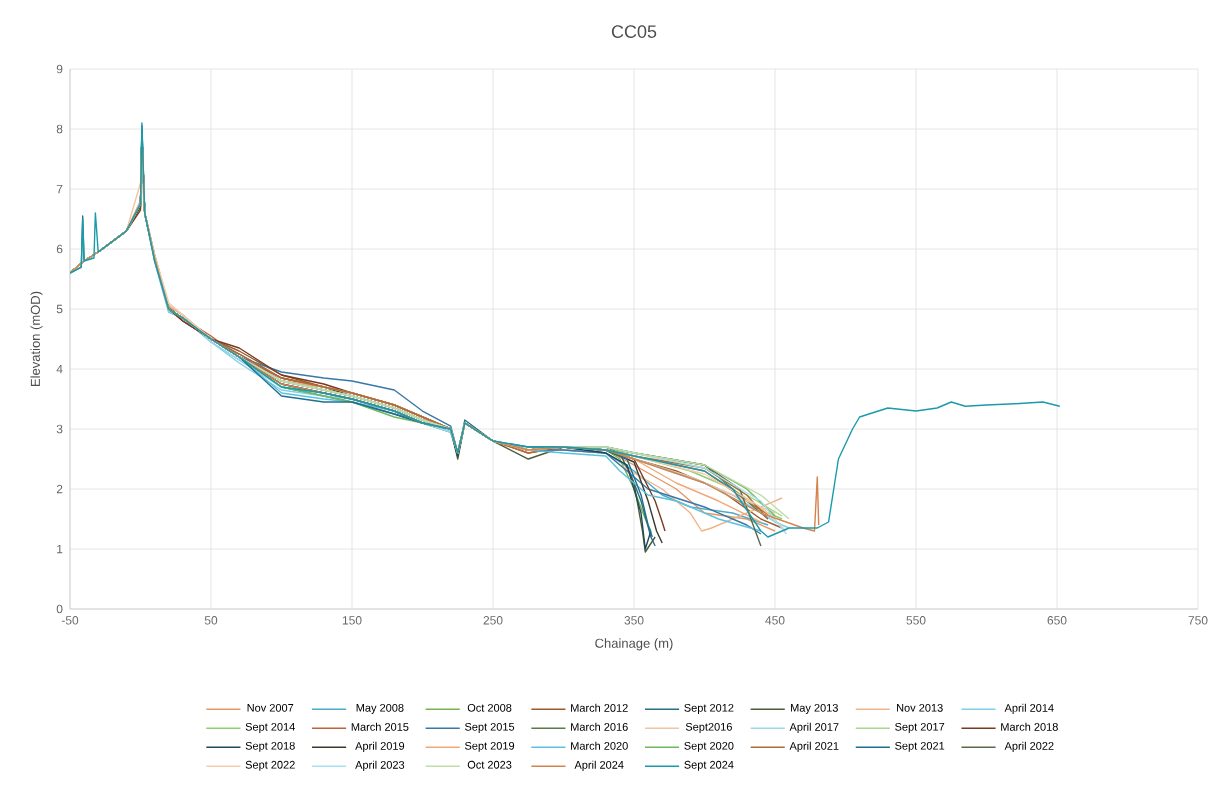 Image resolution: width=1223 pixels, height=800 pixels. I want to click on legend-label: May 2008, so click(380, 708).